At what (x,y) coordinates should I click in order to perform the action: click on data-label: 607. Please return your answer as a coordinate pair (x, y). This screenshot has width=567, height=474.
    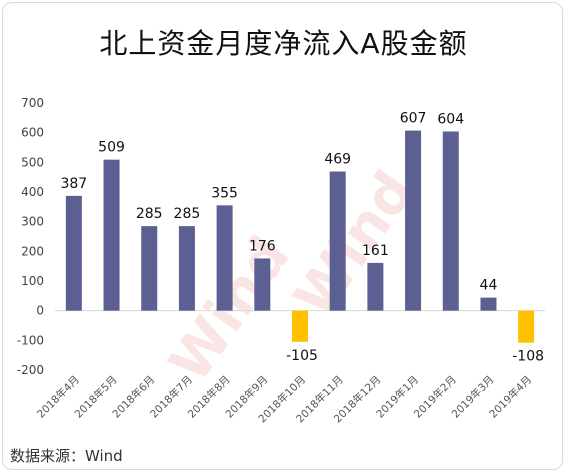
    Looking at the image, I should click on (413, 119).